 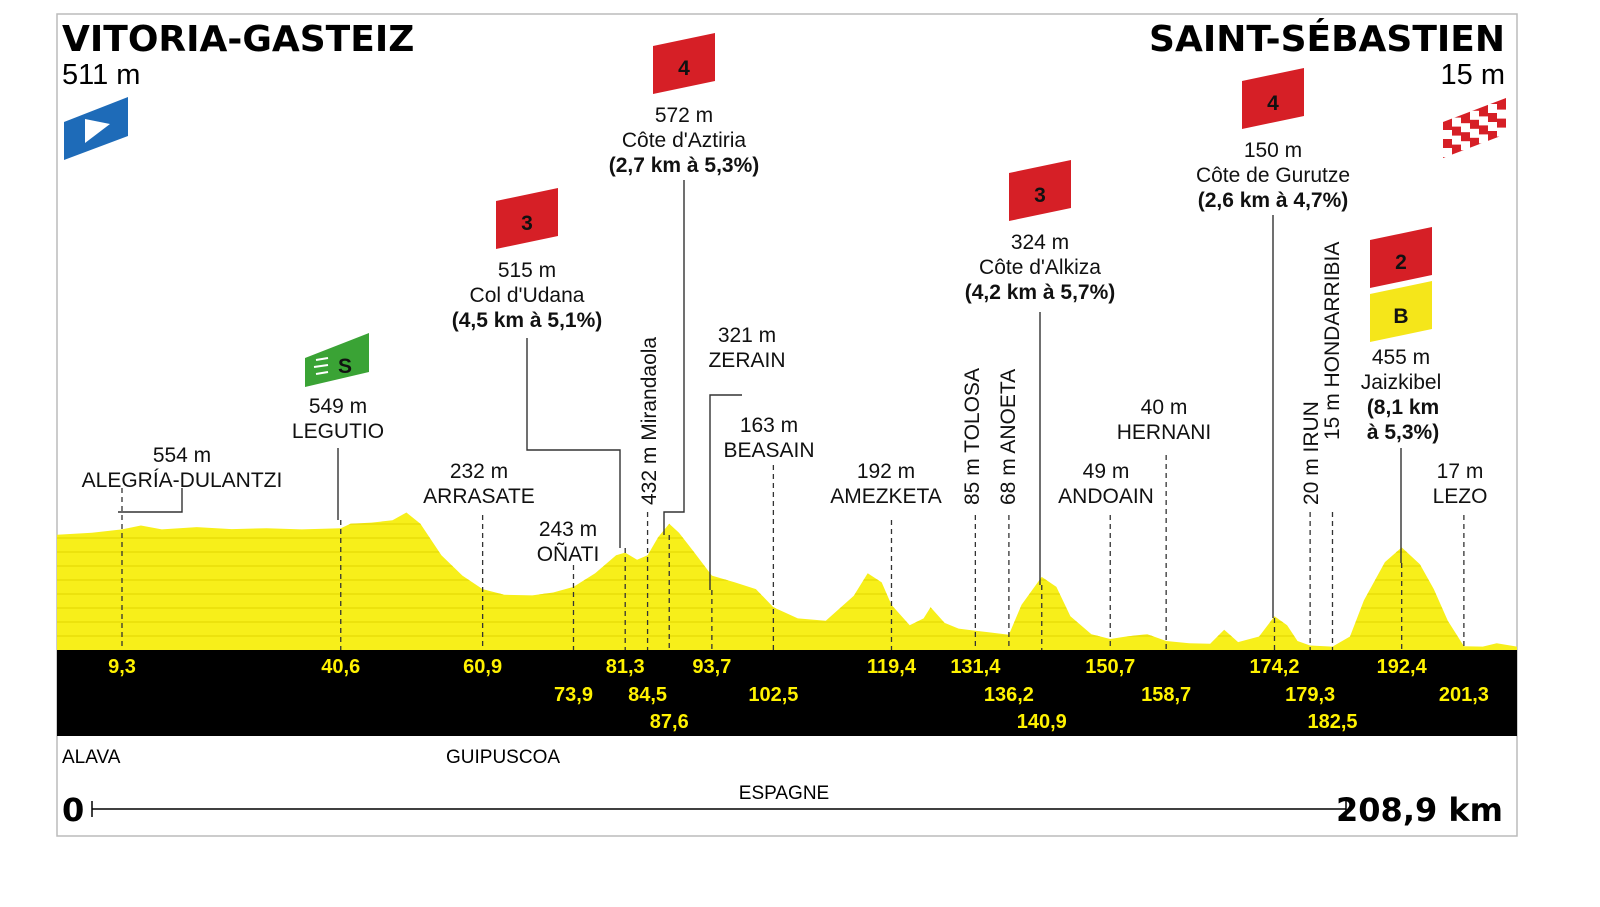 What do you see at coordinates (886, 496) in the screenshot?
I see `waypoint-name: AMEZKETA` at bounding box center [886, 496].